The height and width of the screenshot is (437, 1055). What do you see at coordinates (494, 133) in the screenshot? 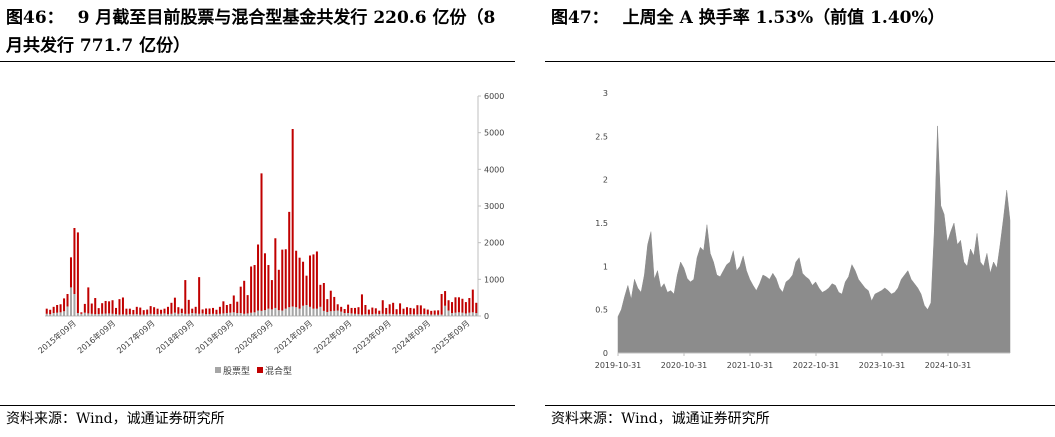
I see `y-tick-label: 5000` at bounding box center [494, 133].